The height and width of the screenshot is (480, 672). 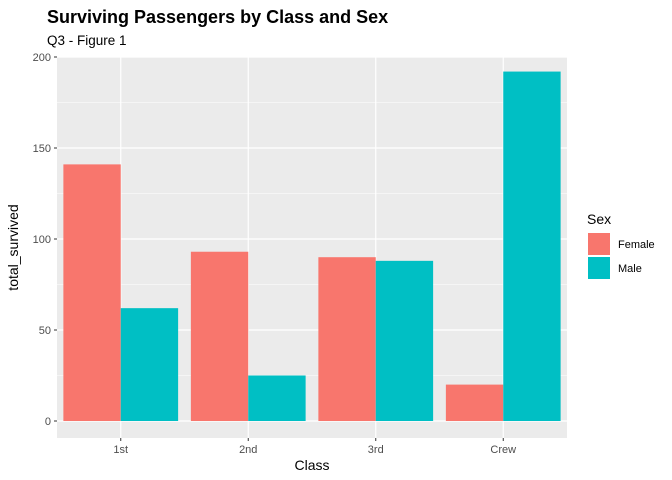 I want to click on x-tick-label: 1st, so click(x=120, y=450).